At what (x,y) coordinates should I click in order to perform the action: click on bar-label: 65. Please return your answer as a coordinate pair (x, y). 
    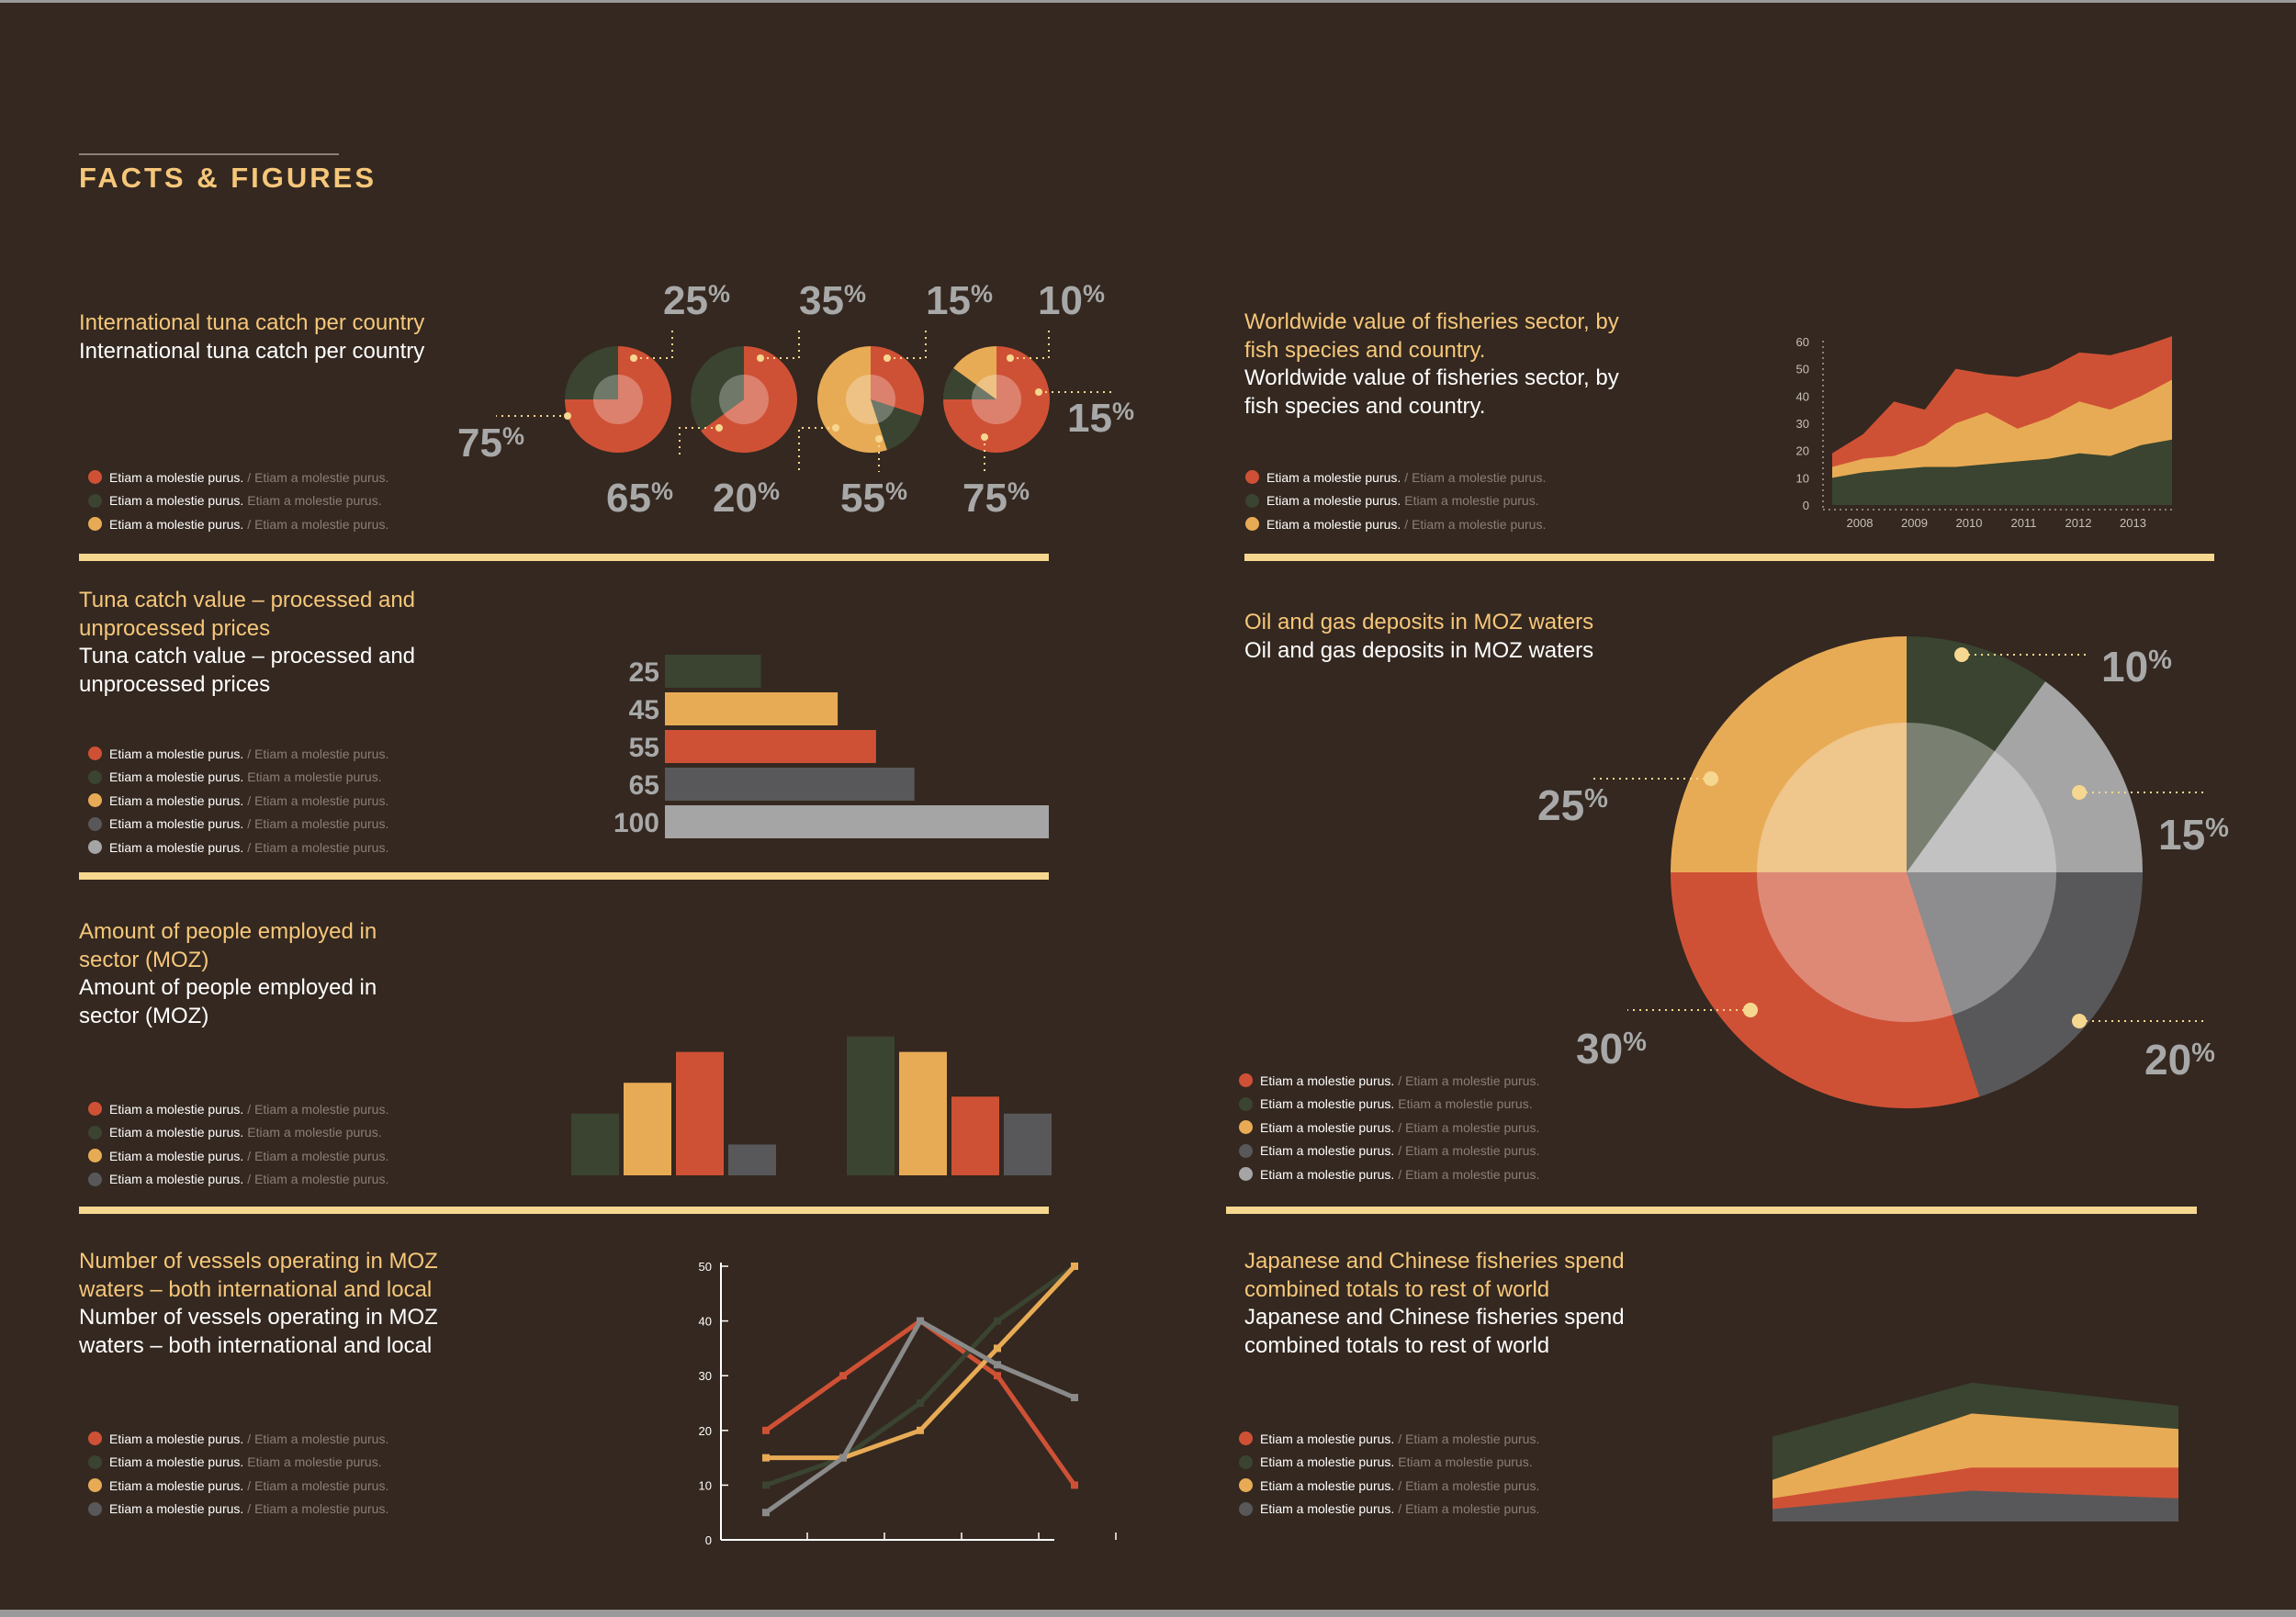
    Looking at the image, I should click on (644, 785).